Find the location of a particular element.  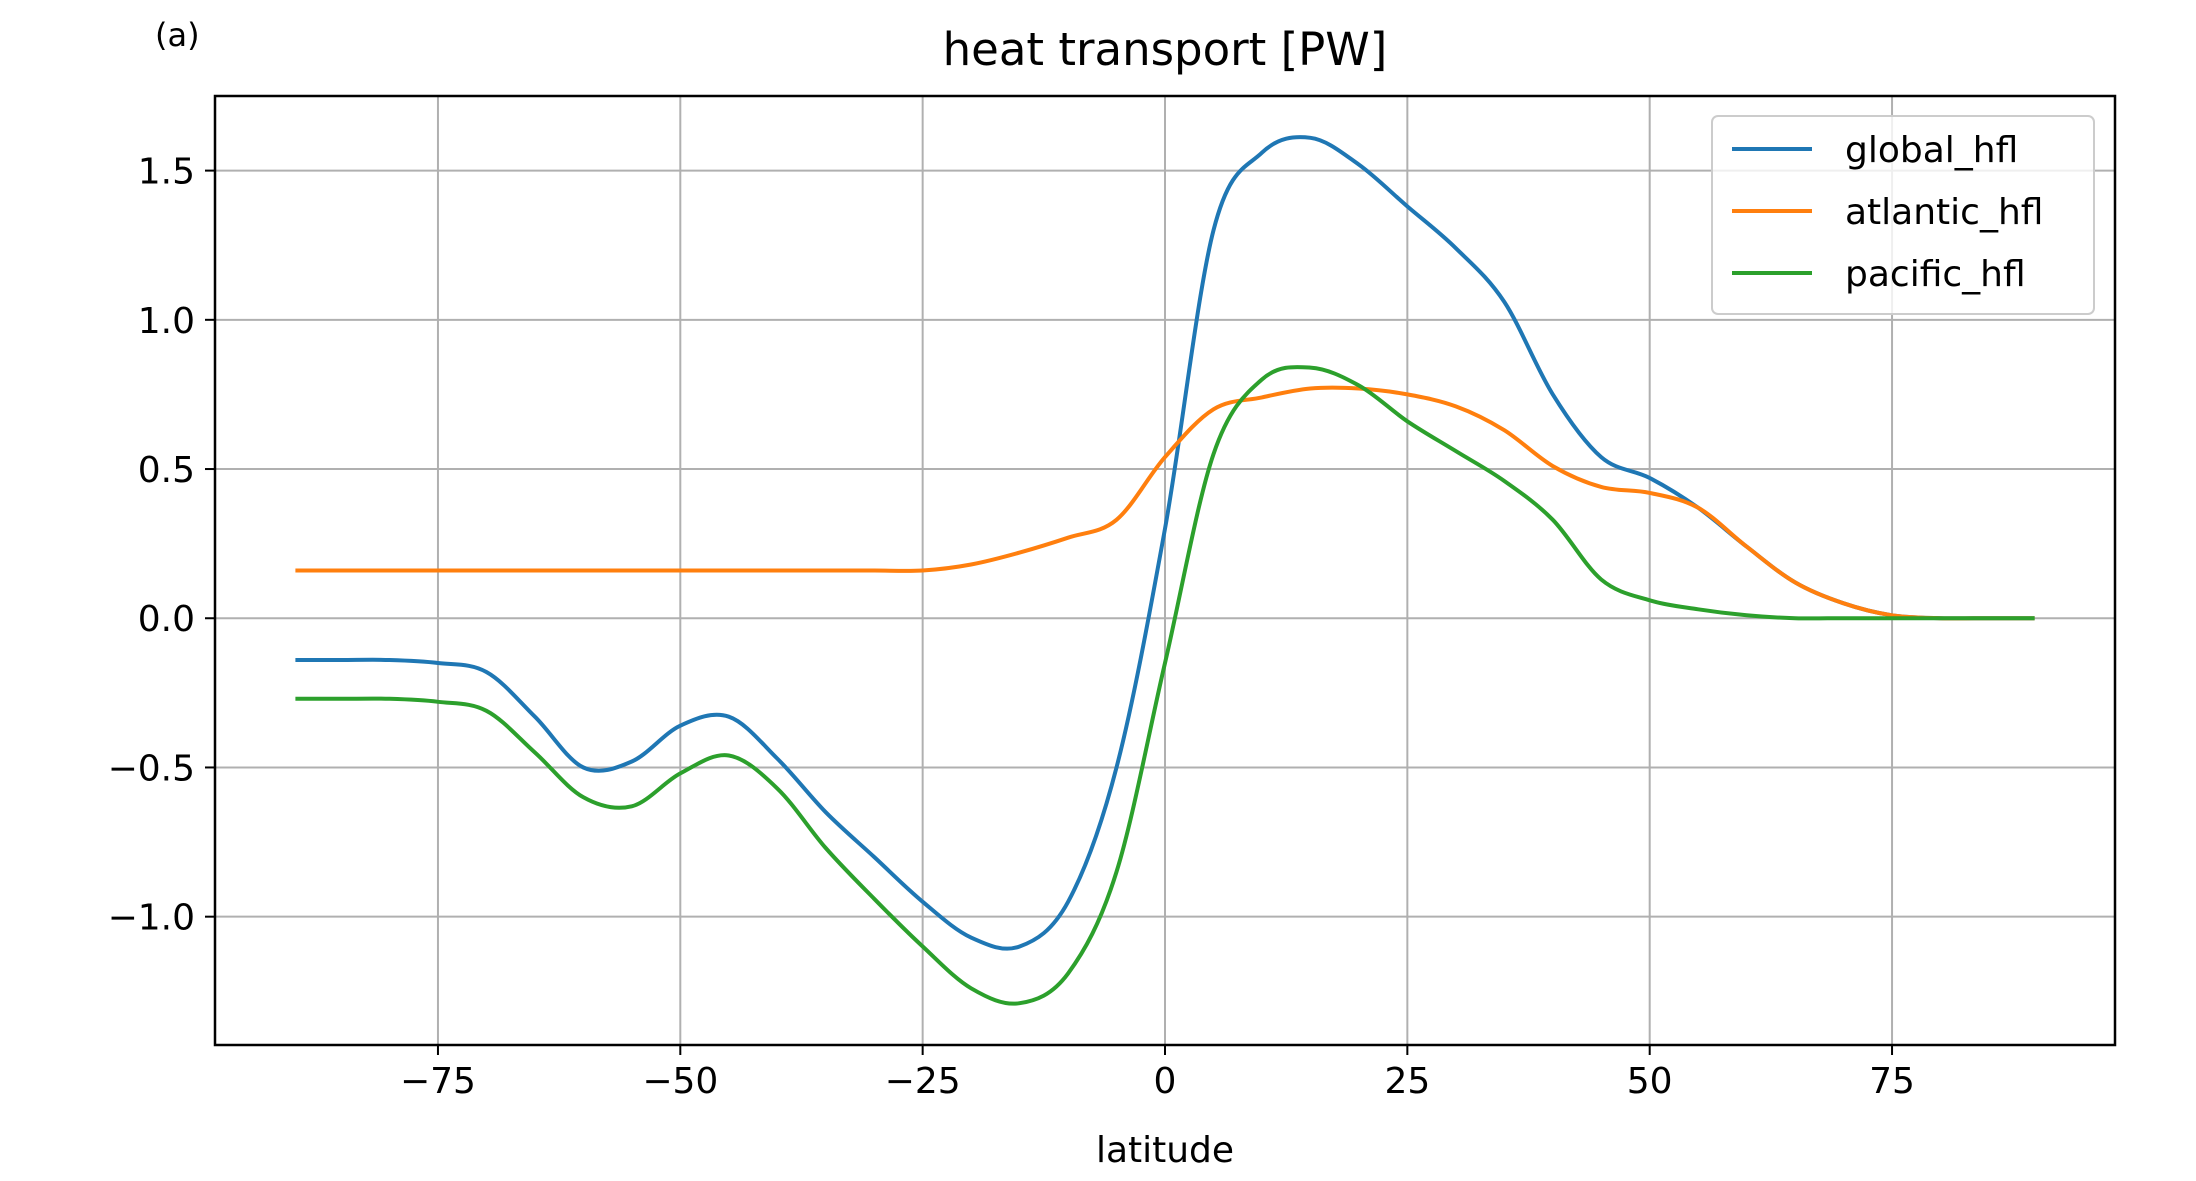

x-tick-label: −50 is located at coordinates (680, 1081).